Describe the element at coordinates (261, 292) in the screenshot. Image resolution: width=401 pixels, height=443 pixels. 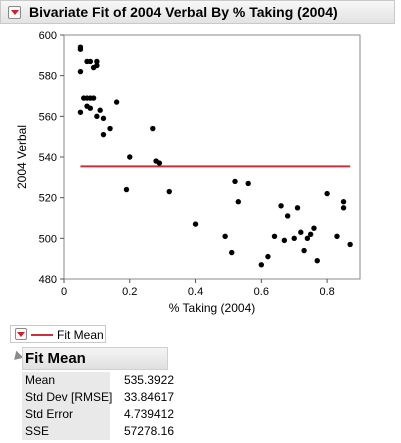
I see `x-tick-label: 0.6` at that location.